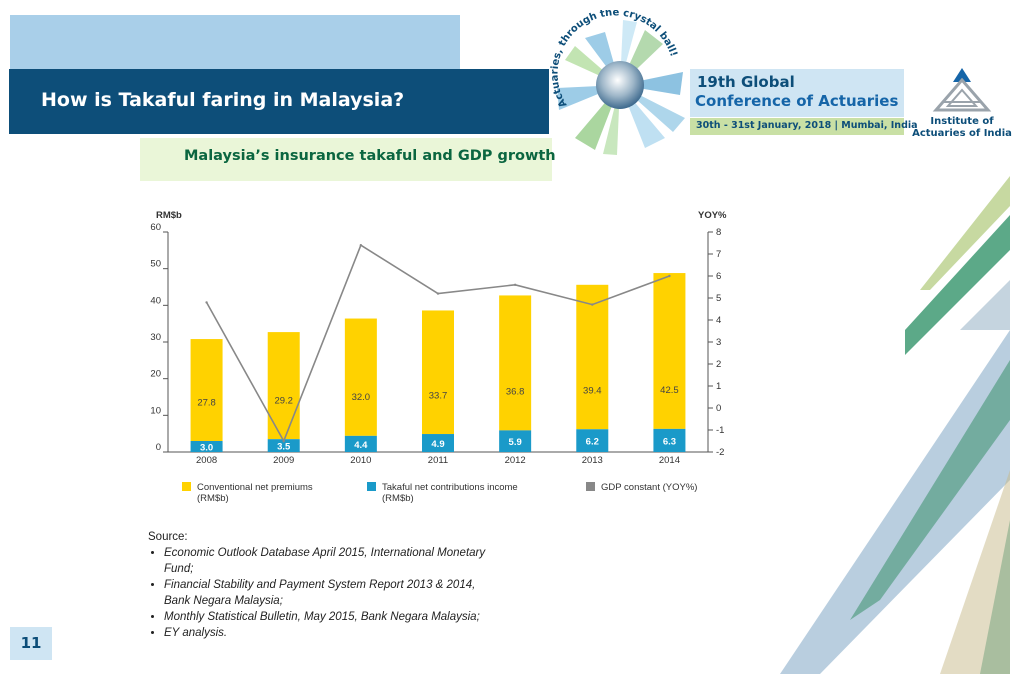  Describe the element at coordinates (155, 337) in the screenshot. I see `y-tick-label: 30` at that location.